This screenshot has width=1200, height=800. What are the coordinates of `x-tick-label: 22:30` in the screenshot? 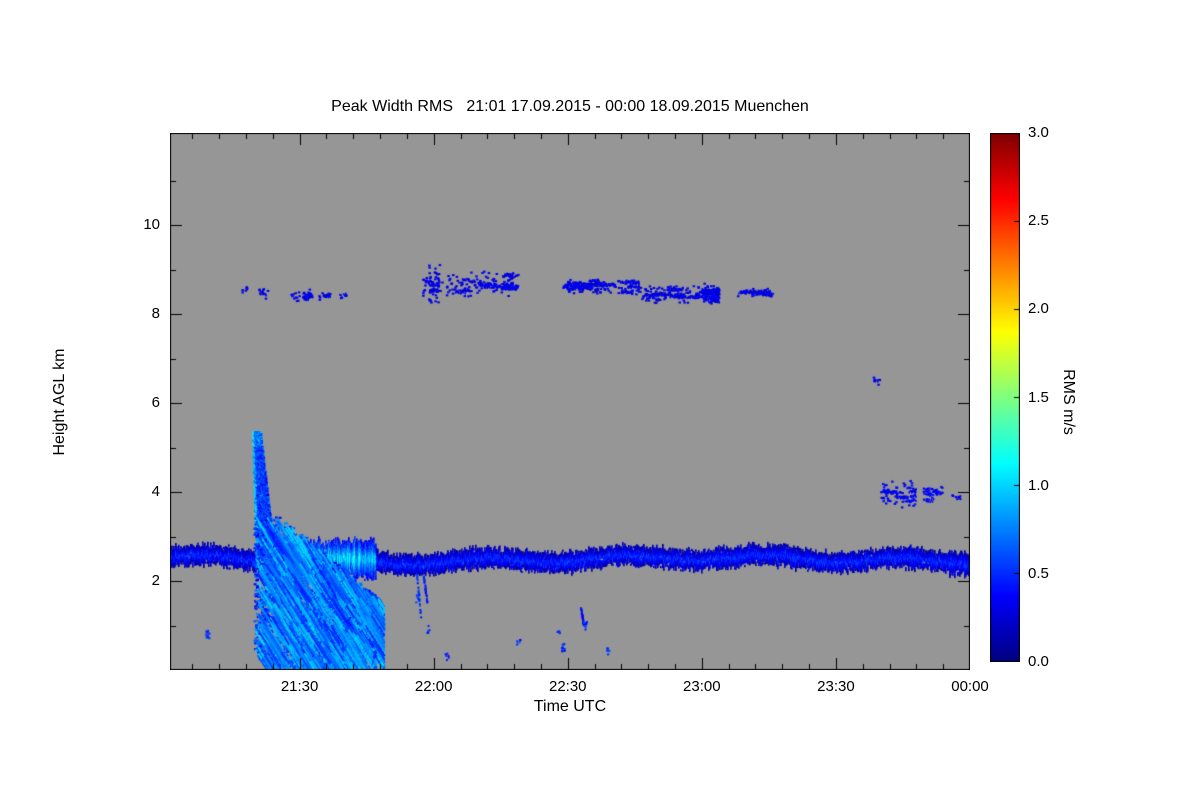 It's located at (567, 686).